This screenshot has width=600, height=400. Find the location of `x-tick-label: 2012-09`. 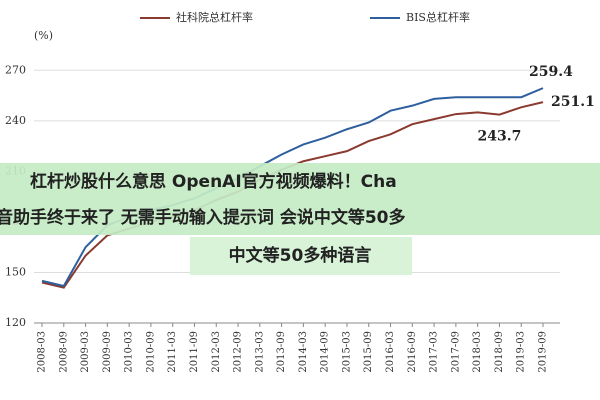

x-tick-label: 2012-09 is located at coordinates (238, 352).